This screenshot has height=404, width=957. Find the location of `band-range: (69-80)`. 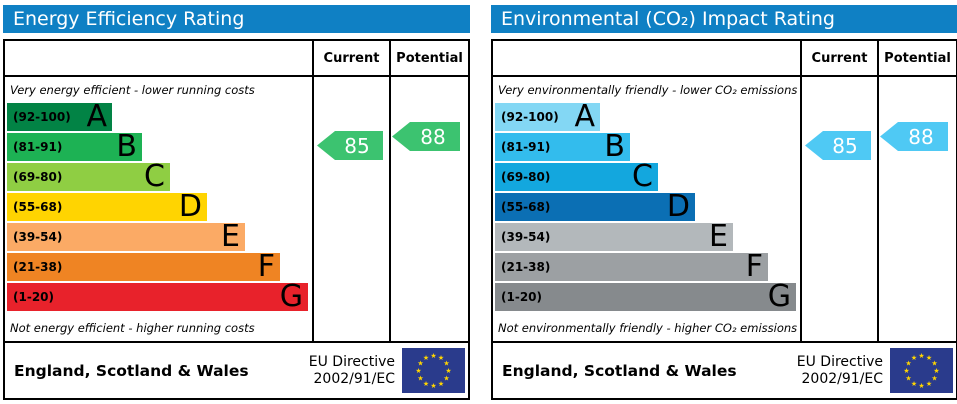

band-range: (69-80) is located at coordinates (38, 177).